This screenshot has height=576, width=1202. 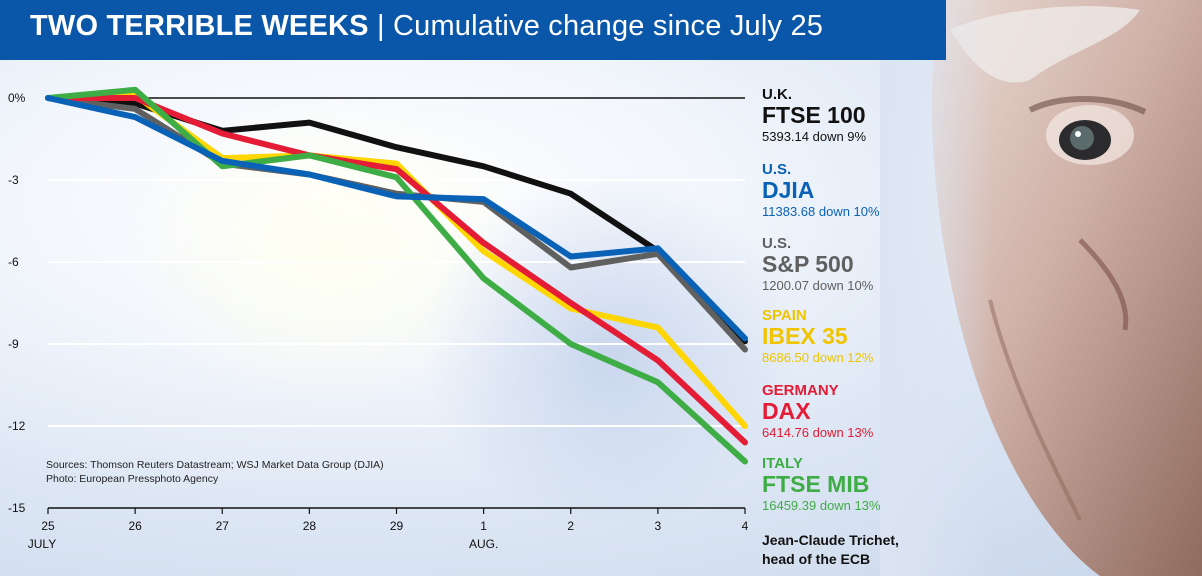 What do you see at coordinates (821, 211) in the screenshot?
I see `legend-detail: 11383.68 down 10%` at bounding box center [821, 211].